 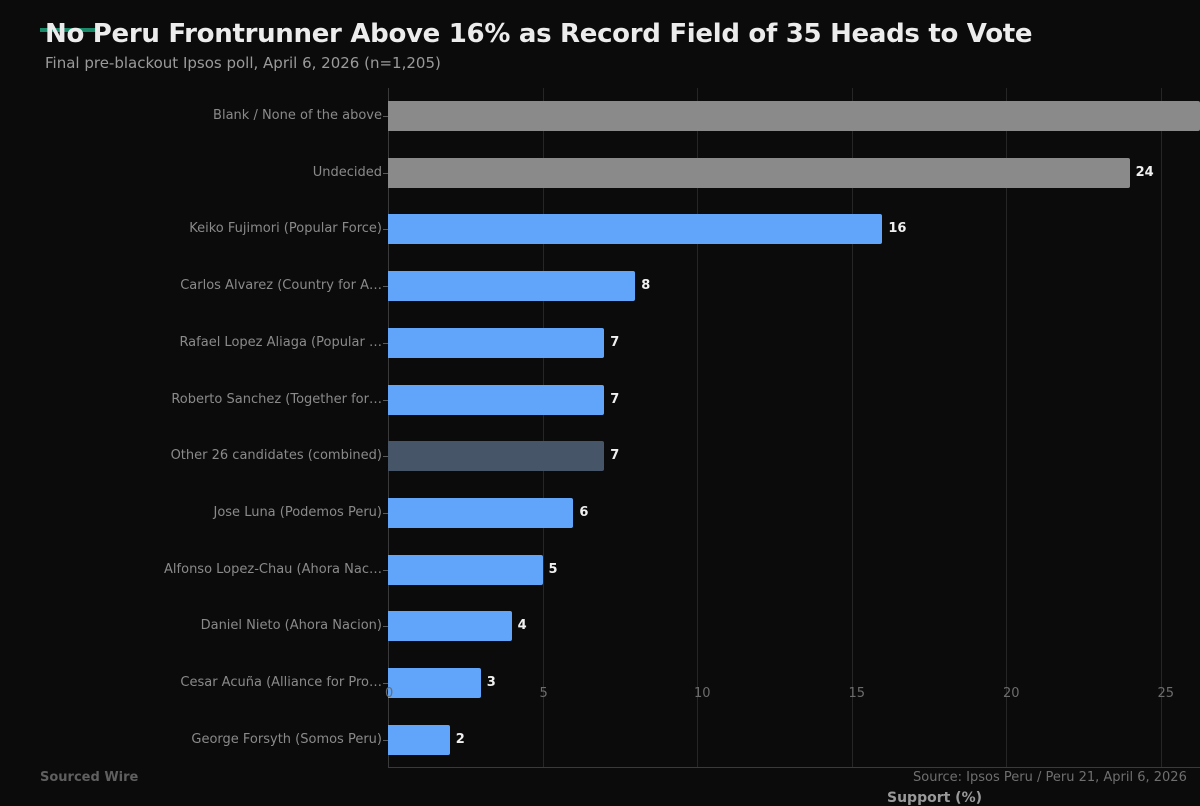 I want to click on x-tick-label: 0, so click(x=389, y=693).